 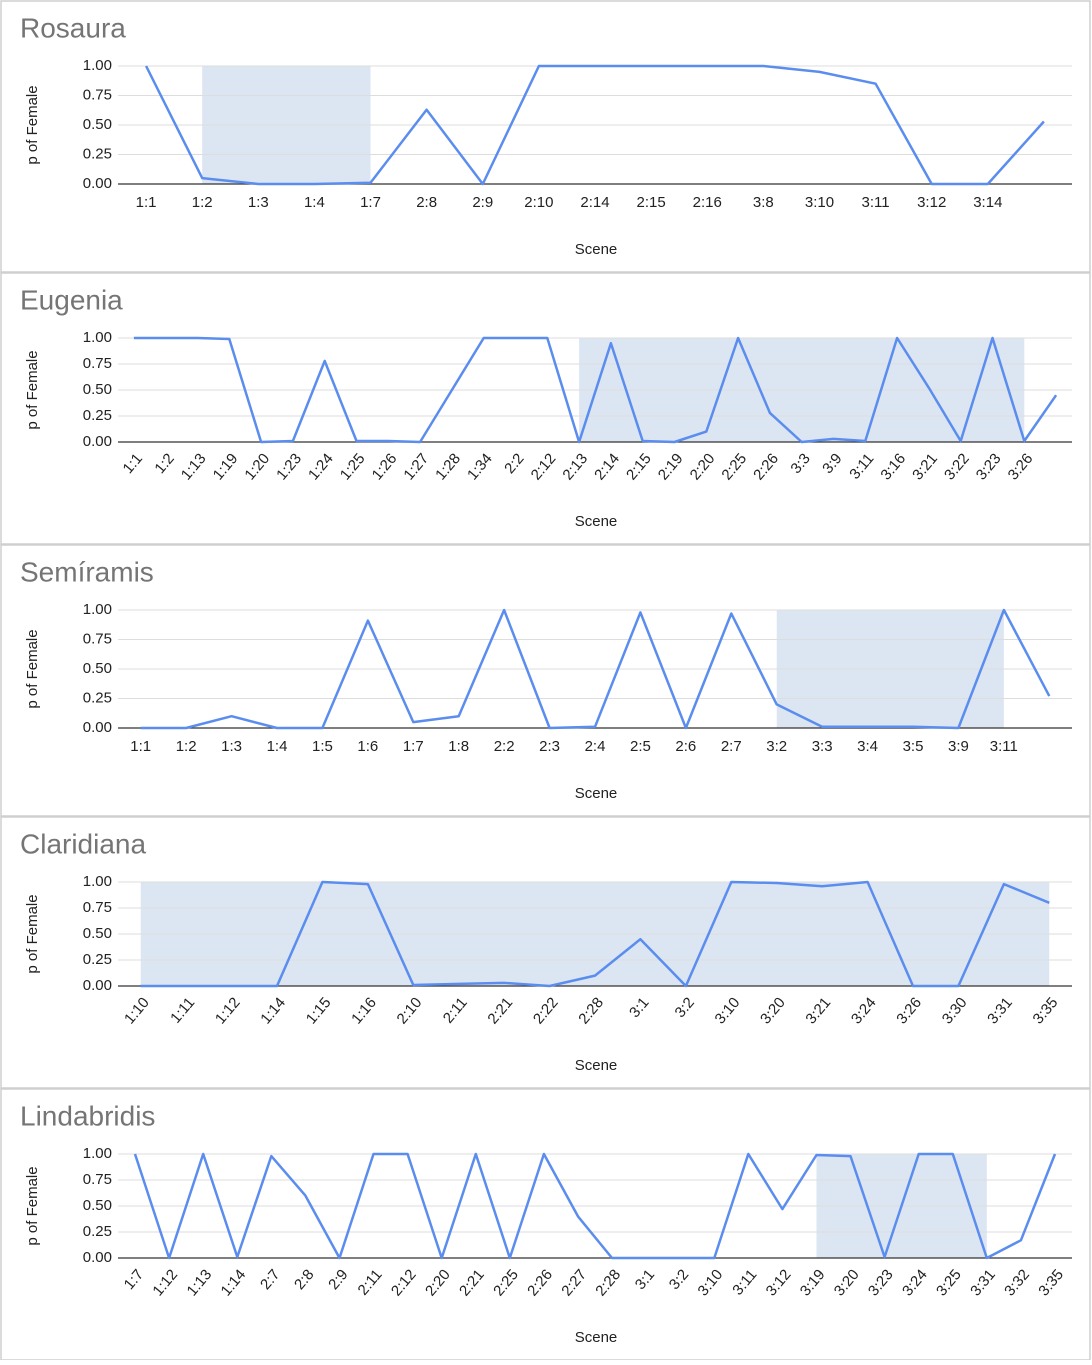 What do you see at coordinates (416, 466) in the screenshot?
I see `x-tick-label: 1:27` at bounding box center [416, 466].